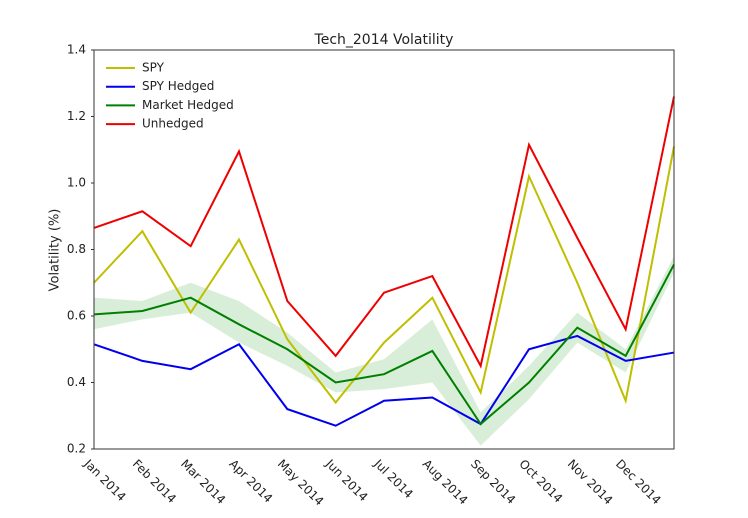 The image size is (748, 518). Describe the element at coordinates (590, 482) in the screenshot. I see `x-tick-label: Nov 2014` at that location.